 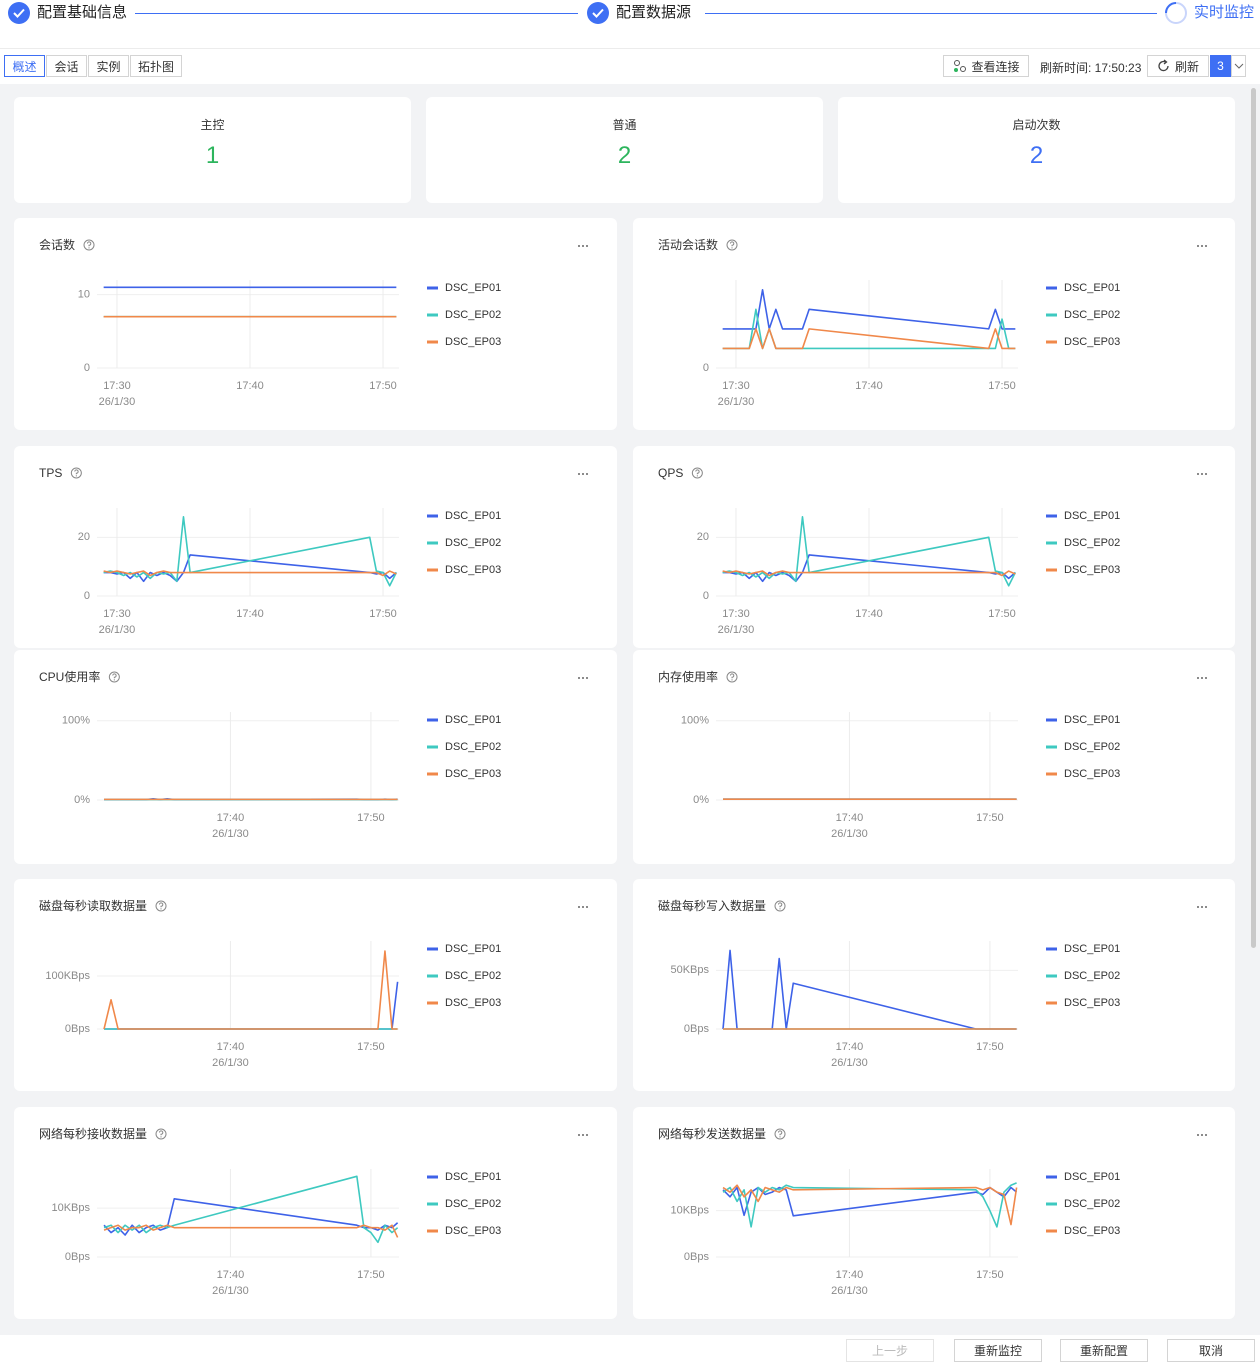 What do you see at coordinates (66, 66) in the screenshot?
I see `tab: 会话` at bounding box center [66, 66].